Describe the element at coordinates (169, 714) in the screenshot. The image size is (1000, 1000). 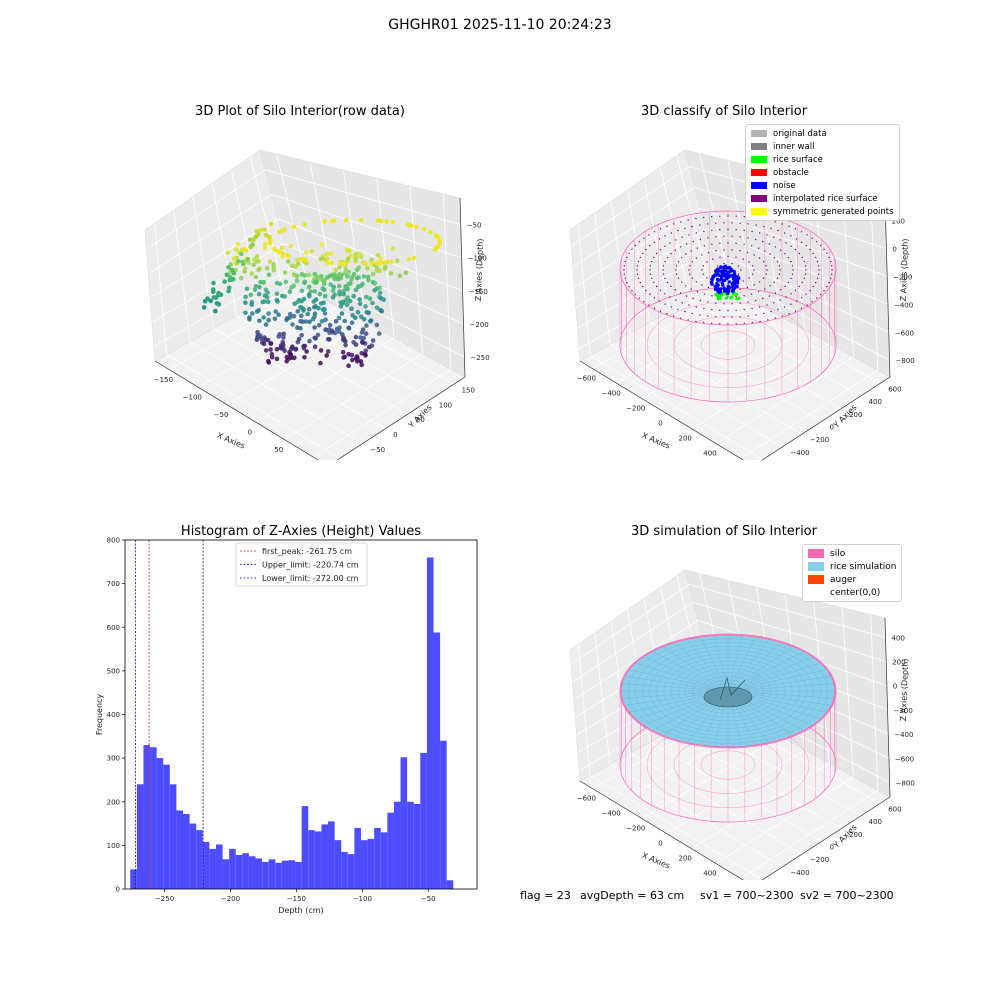
I see `reference-lines` at that location.